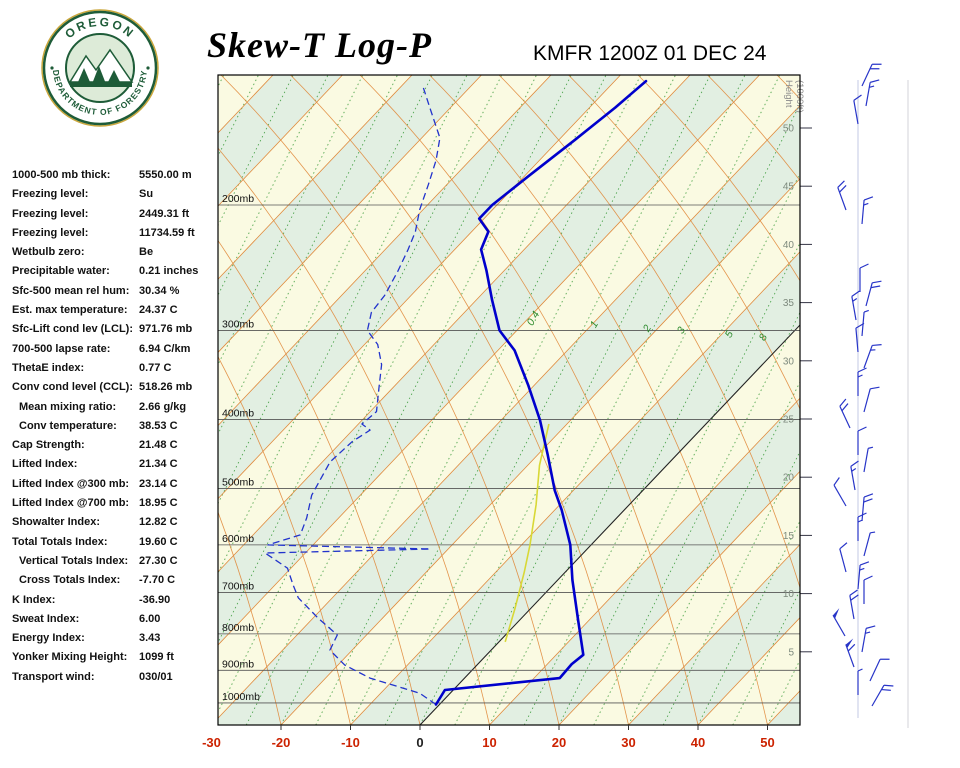  What do you see at coordinates (319, 45) in the screenshot?
I see `page-title: Skew-T Log-P` at bounding box center [319, 45].